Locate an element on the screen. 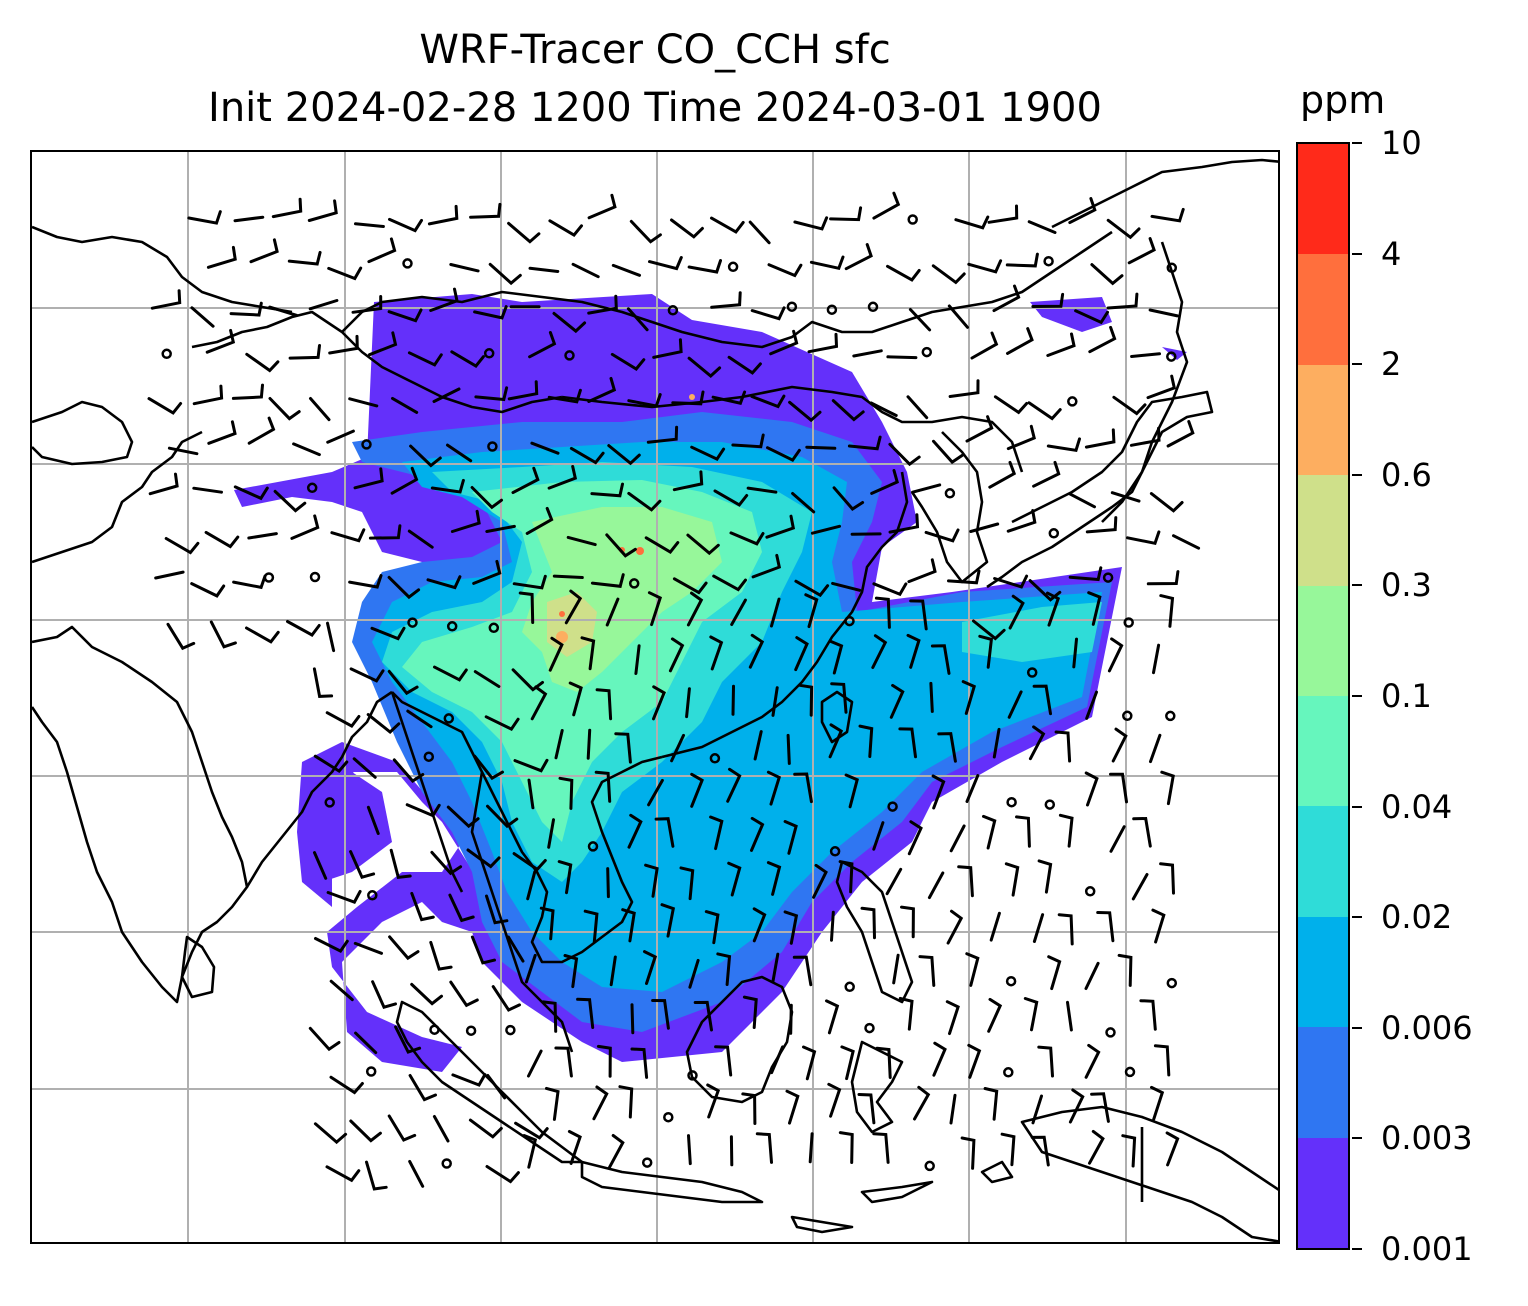 The height and width of the screenshot is (1306, 1528). colorbar-tick-label: 0.001 is located at coordinates (1427, 1249).